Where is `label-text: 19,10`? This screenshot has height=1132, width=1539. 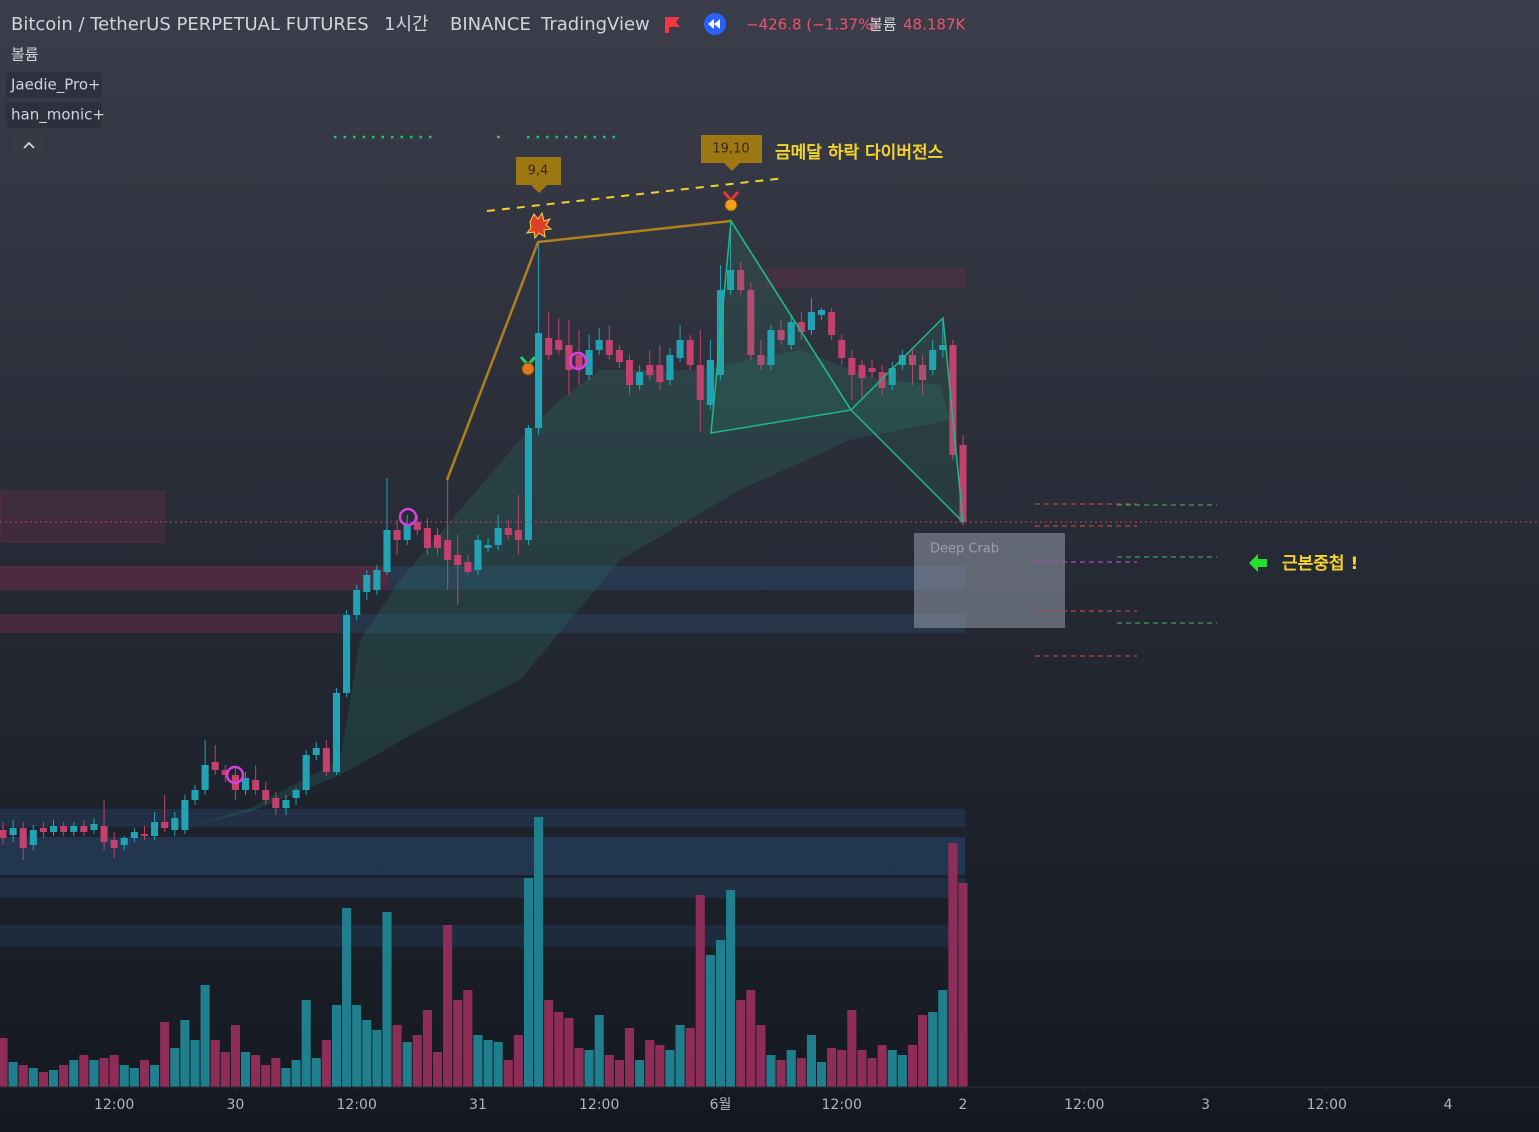 label-text: 19,10 is located at coordinates (730, 149).